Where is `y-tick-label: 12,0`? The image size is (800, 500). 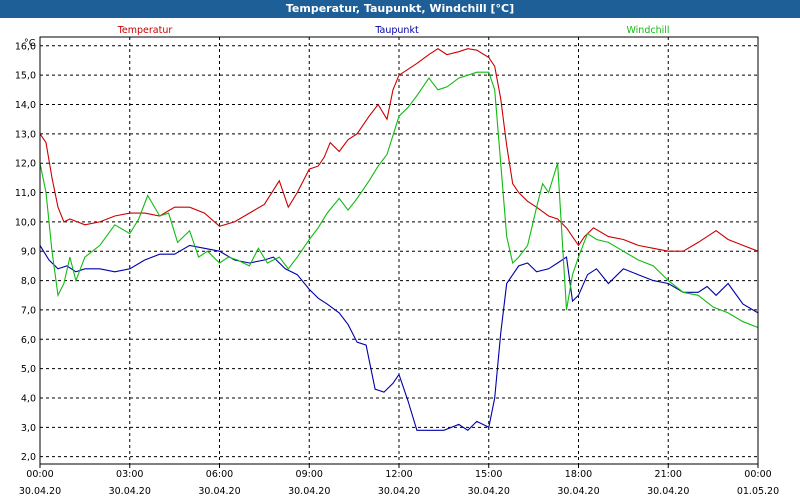
y-tick-label: 12,0 is located at coordinates (25, 164).